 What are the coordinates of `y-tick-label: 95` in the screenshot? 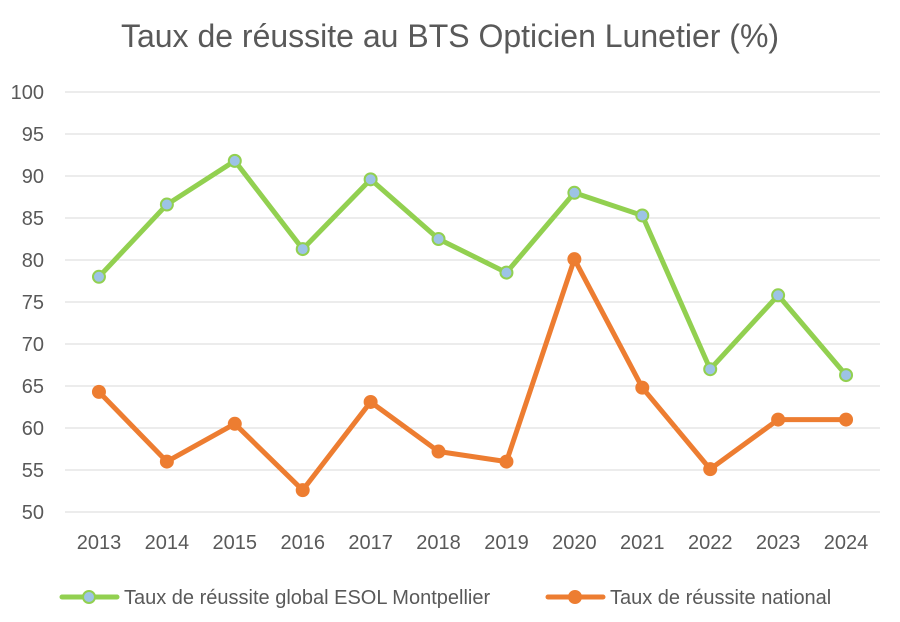 It's located at (33, 135).